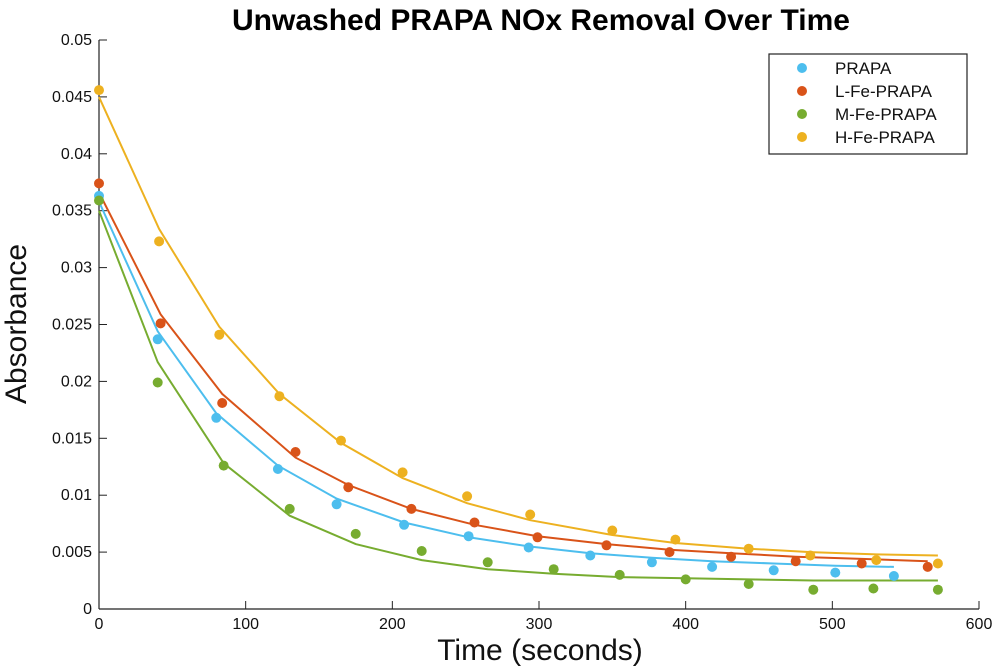 The image size is (997, 670). What do you see at coordinates (885, 137) in the screenshot?
I see `legend-label: H-Fe-PRAPA` at bounding box center [885, 137].